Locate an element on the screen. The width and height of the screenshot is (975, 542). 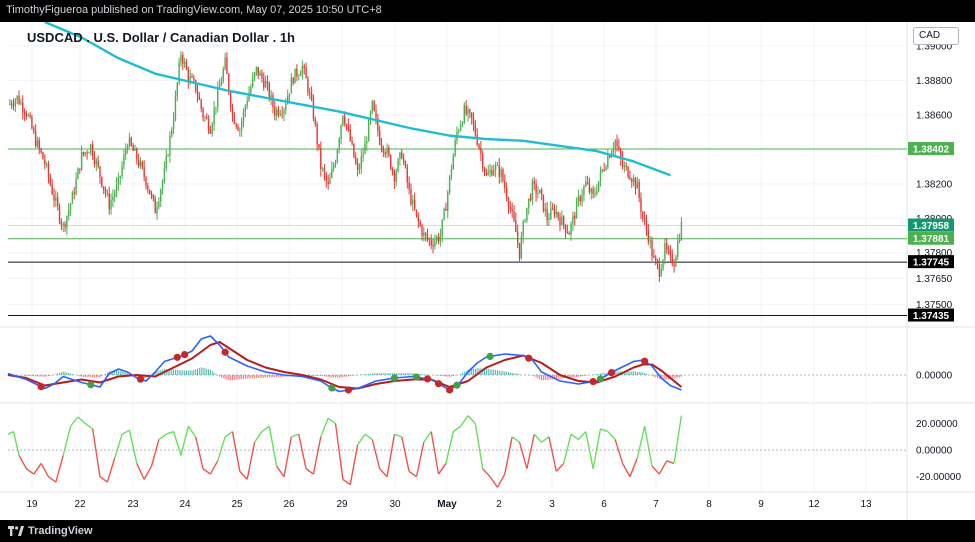
price-tick-label: 1.39000 is located at coordinates (934, 47).